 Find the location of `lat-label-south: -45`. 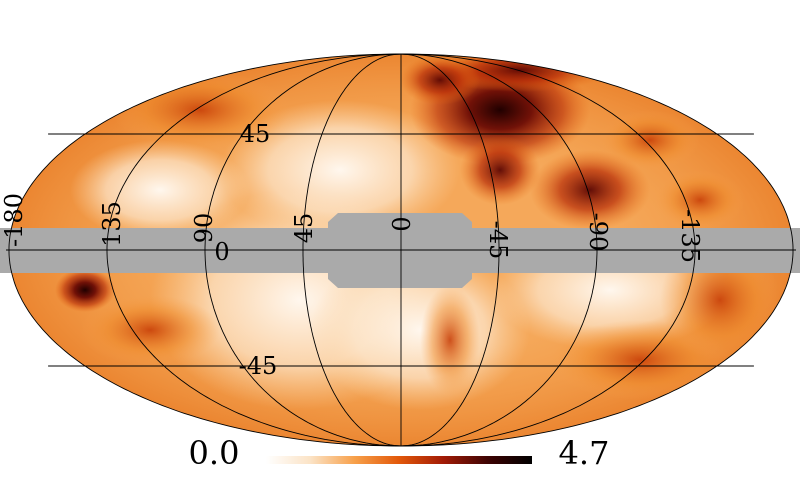

lat-label-south: -45 is located at coordinates (258, 366).